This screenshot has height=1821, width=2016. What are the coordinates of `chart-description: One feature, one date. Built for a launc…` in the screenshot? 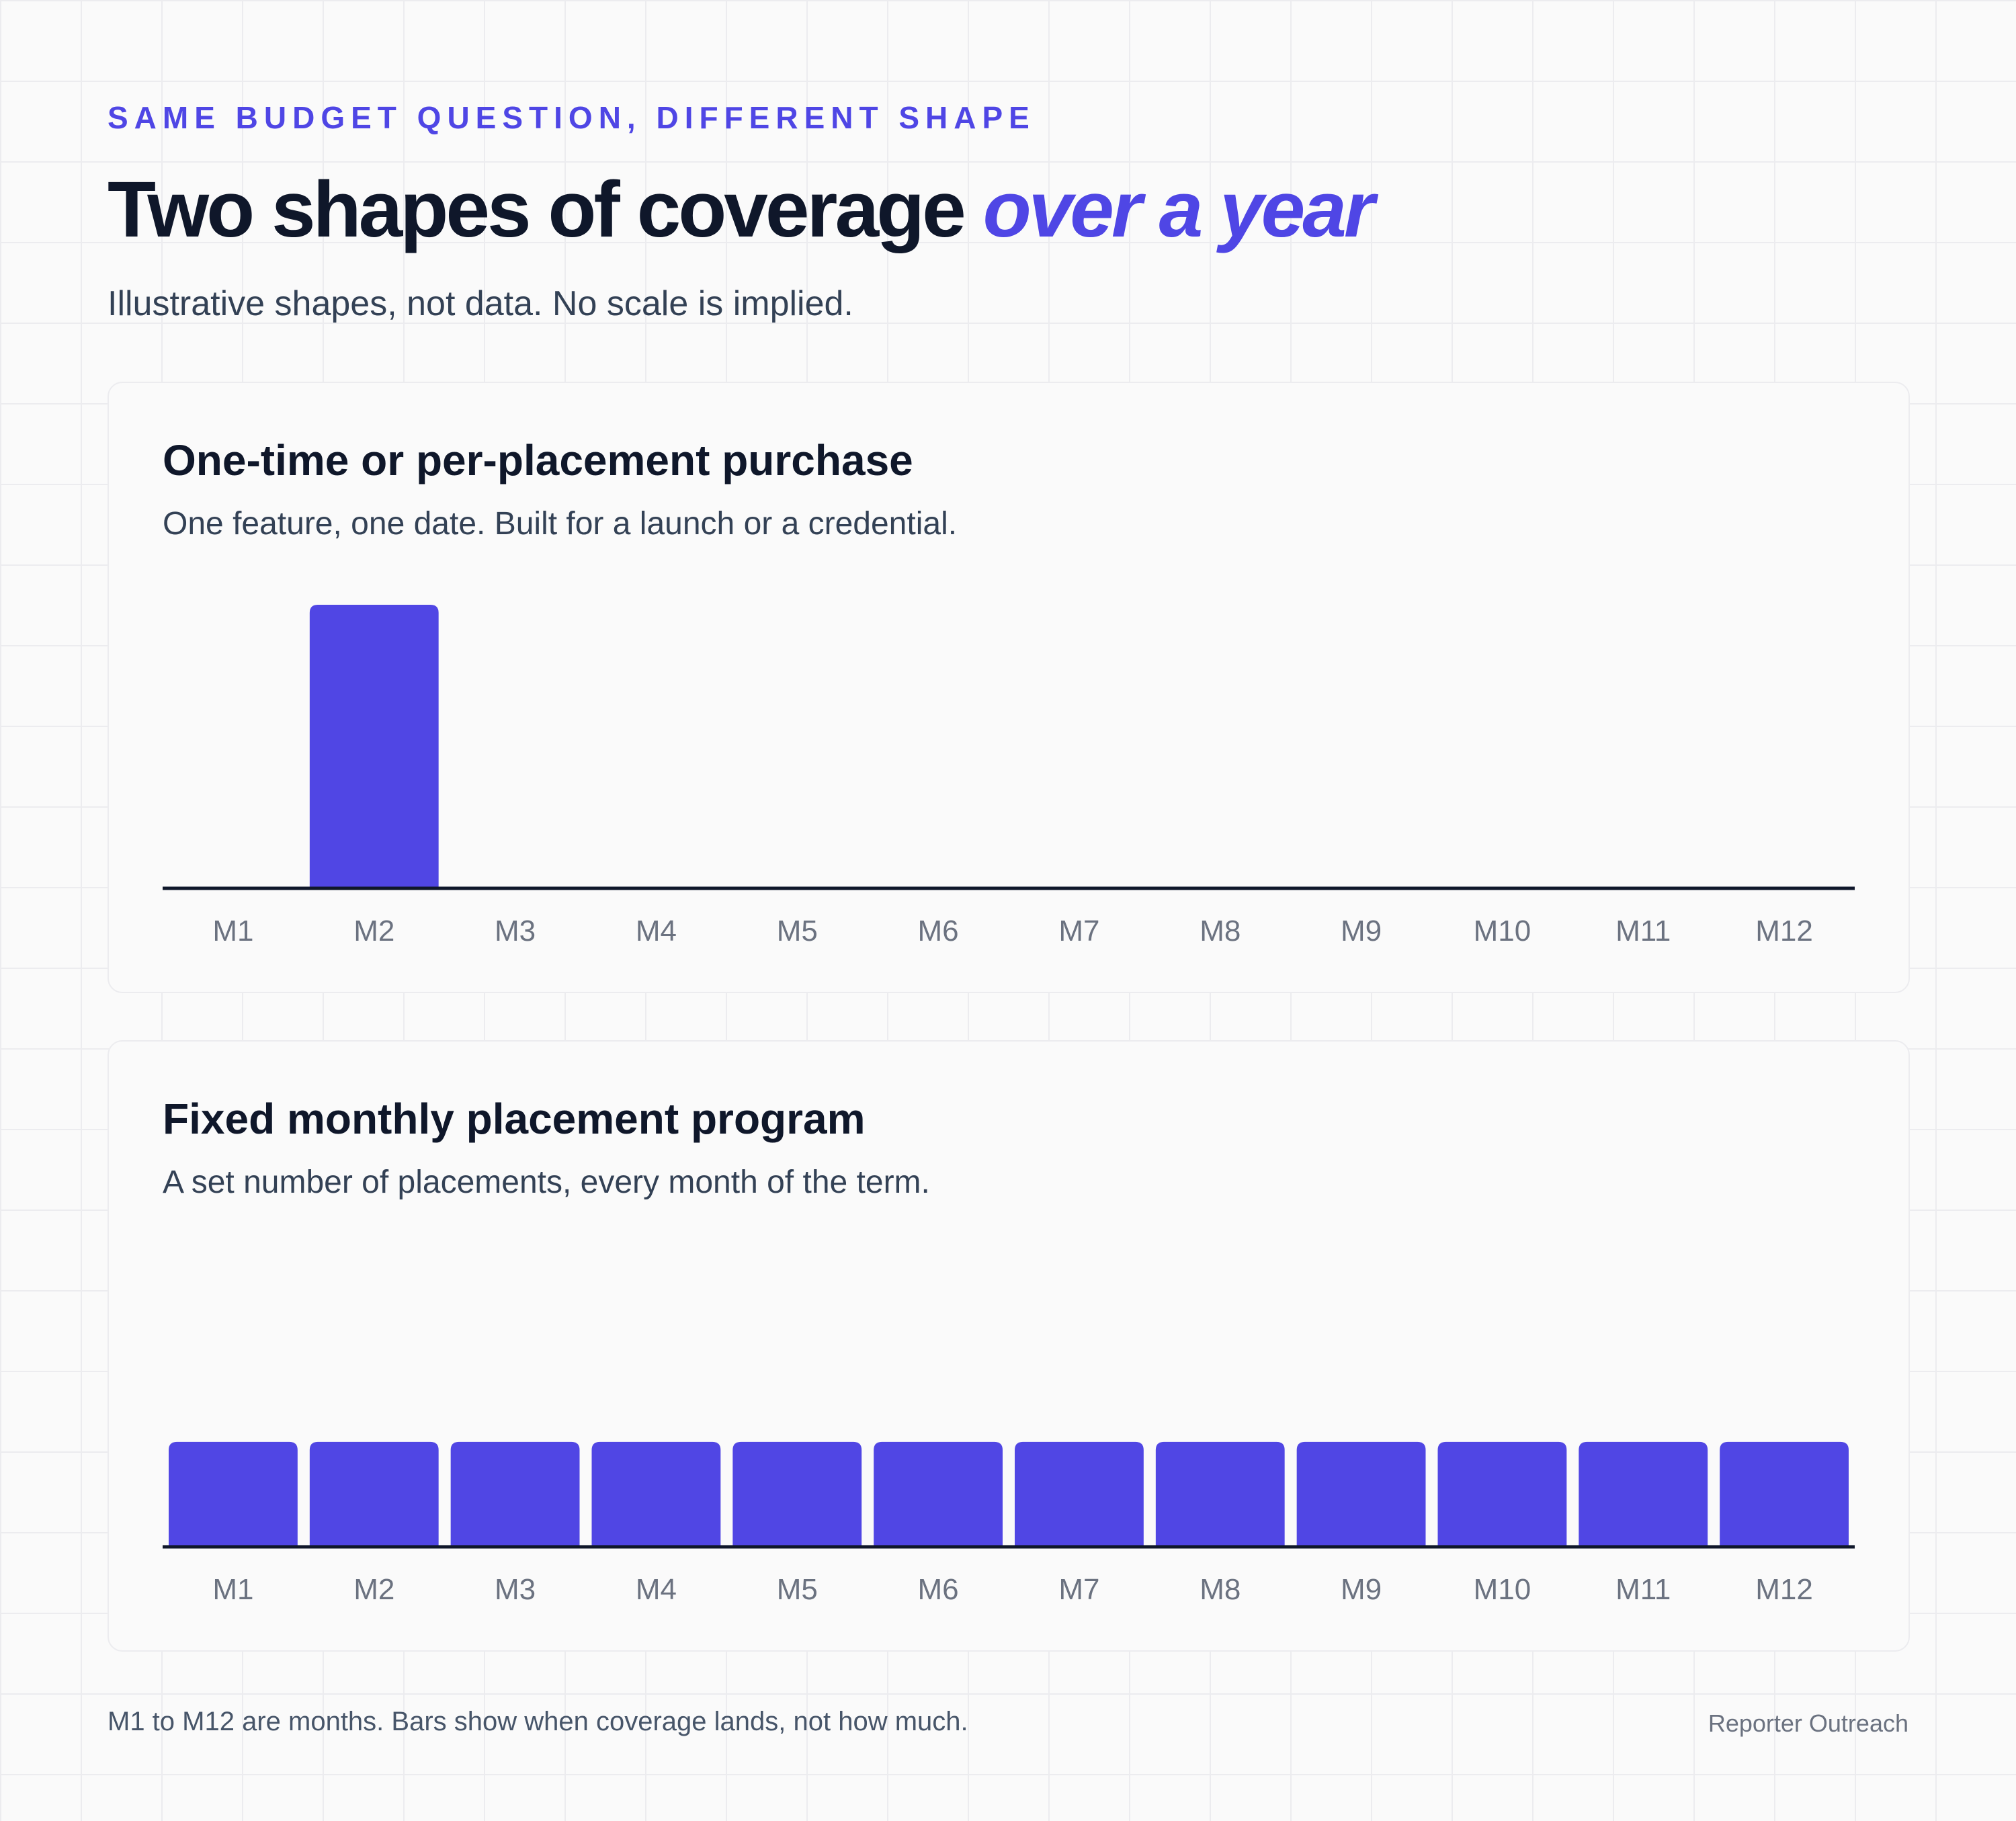 It's located at (560, 524).